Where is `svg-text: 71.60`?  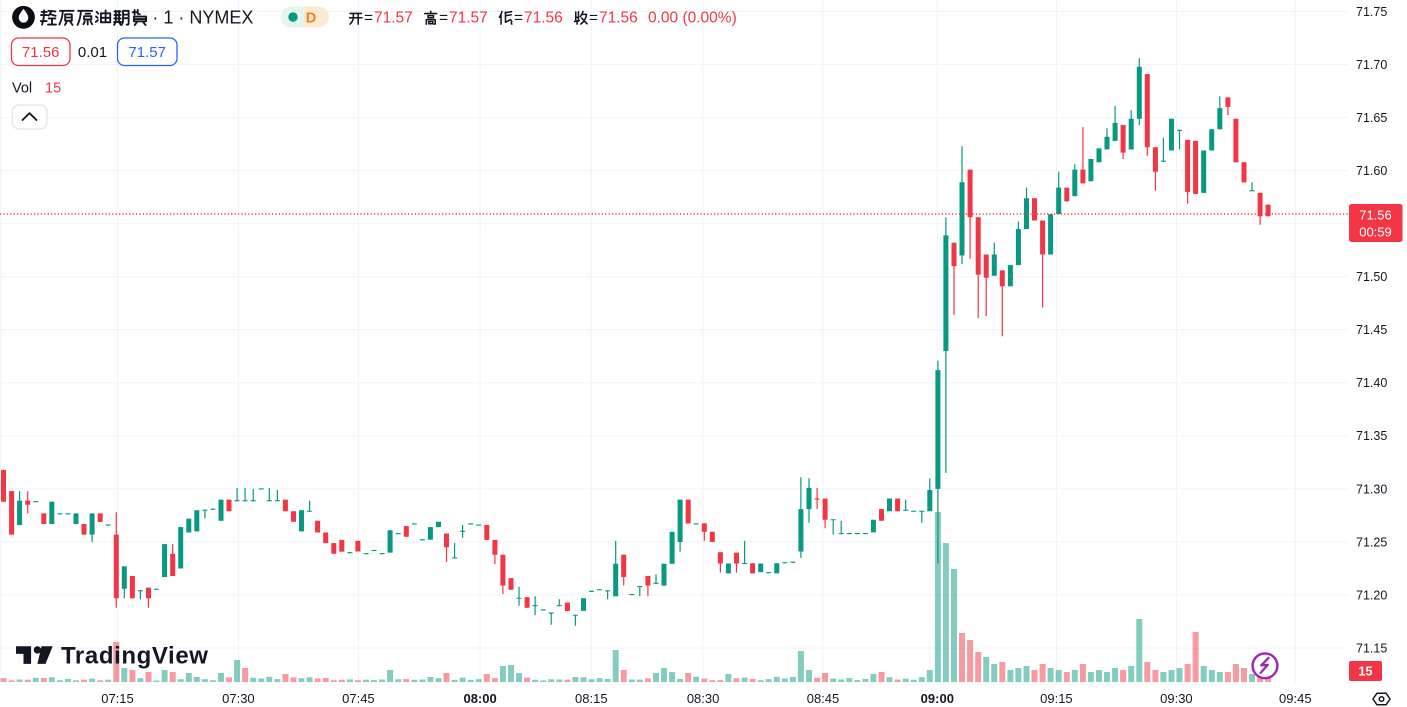 svg-text: 71.60 is located at coordinates (1371, 171).